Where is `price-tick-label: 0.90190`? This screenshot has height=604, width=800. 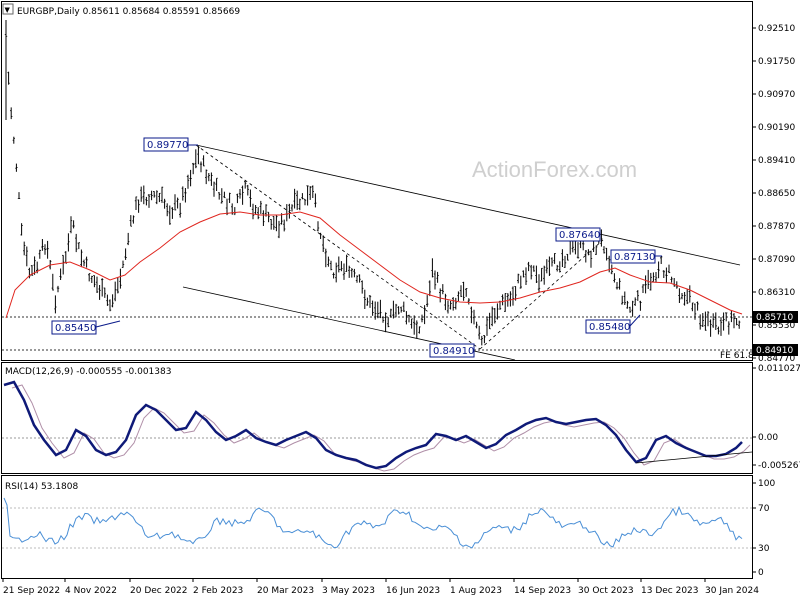
price-tick-label: 0.90190 is located at coordinates (776, 128).